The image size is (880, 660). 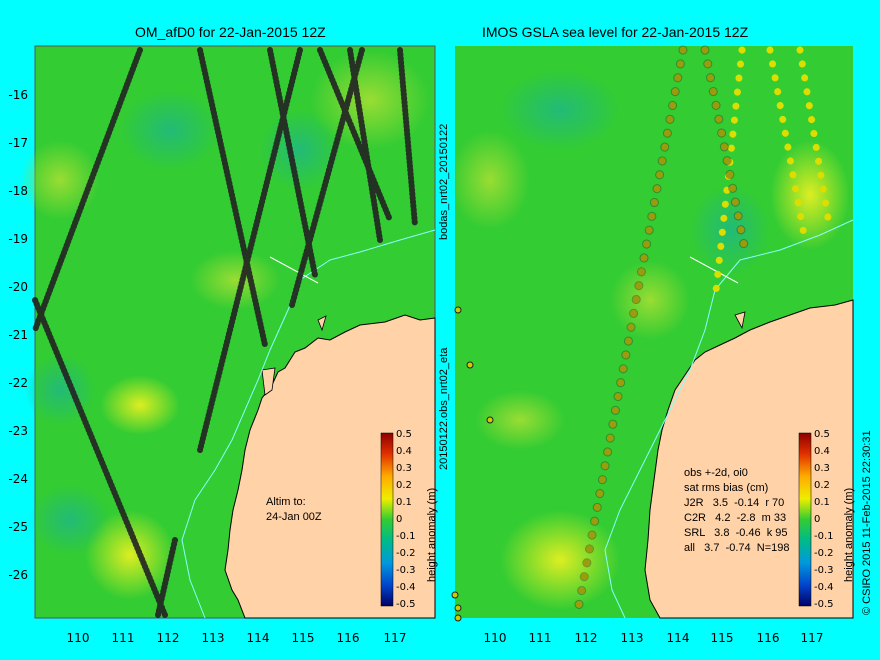 I want to click on y-tick: -26, so click(x=18, y=575).